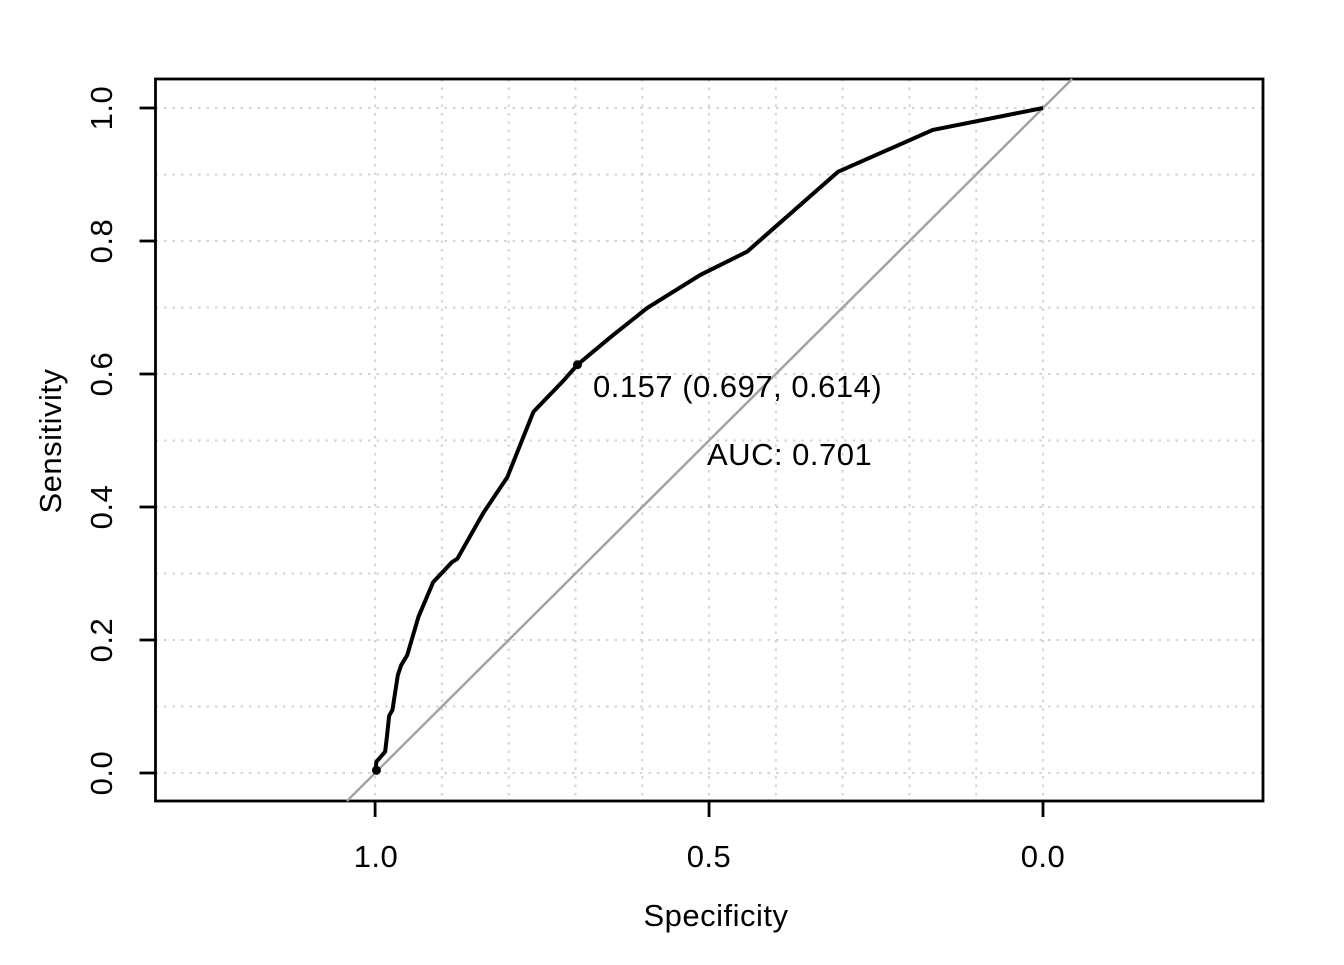  Describe the element at coordinates (376, 856) in the screenshot. I see `x-tick-label: 1.0` at that location.